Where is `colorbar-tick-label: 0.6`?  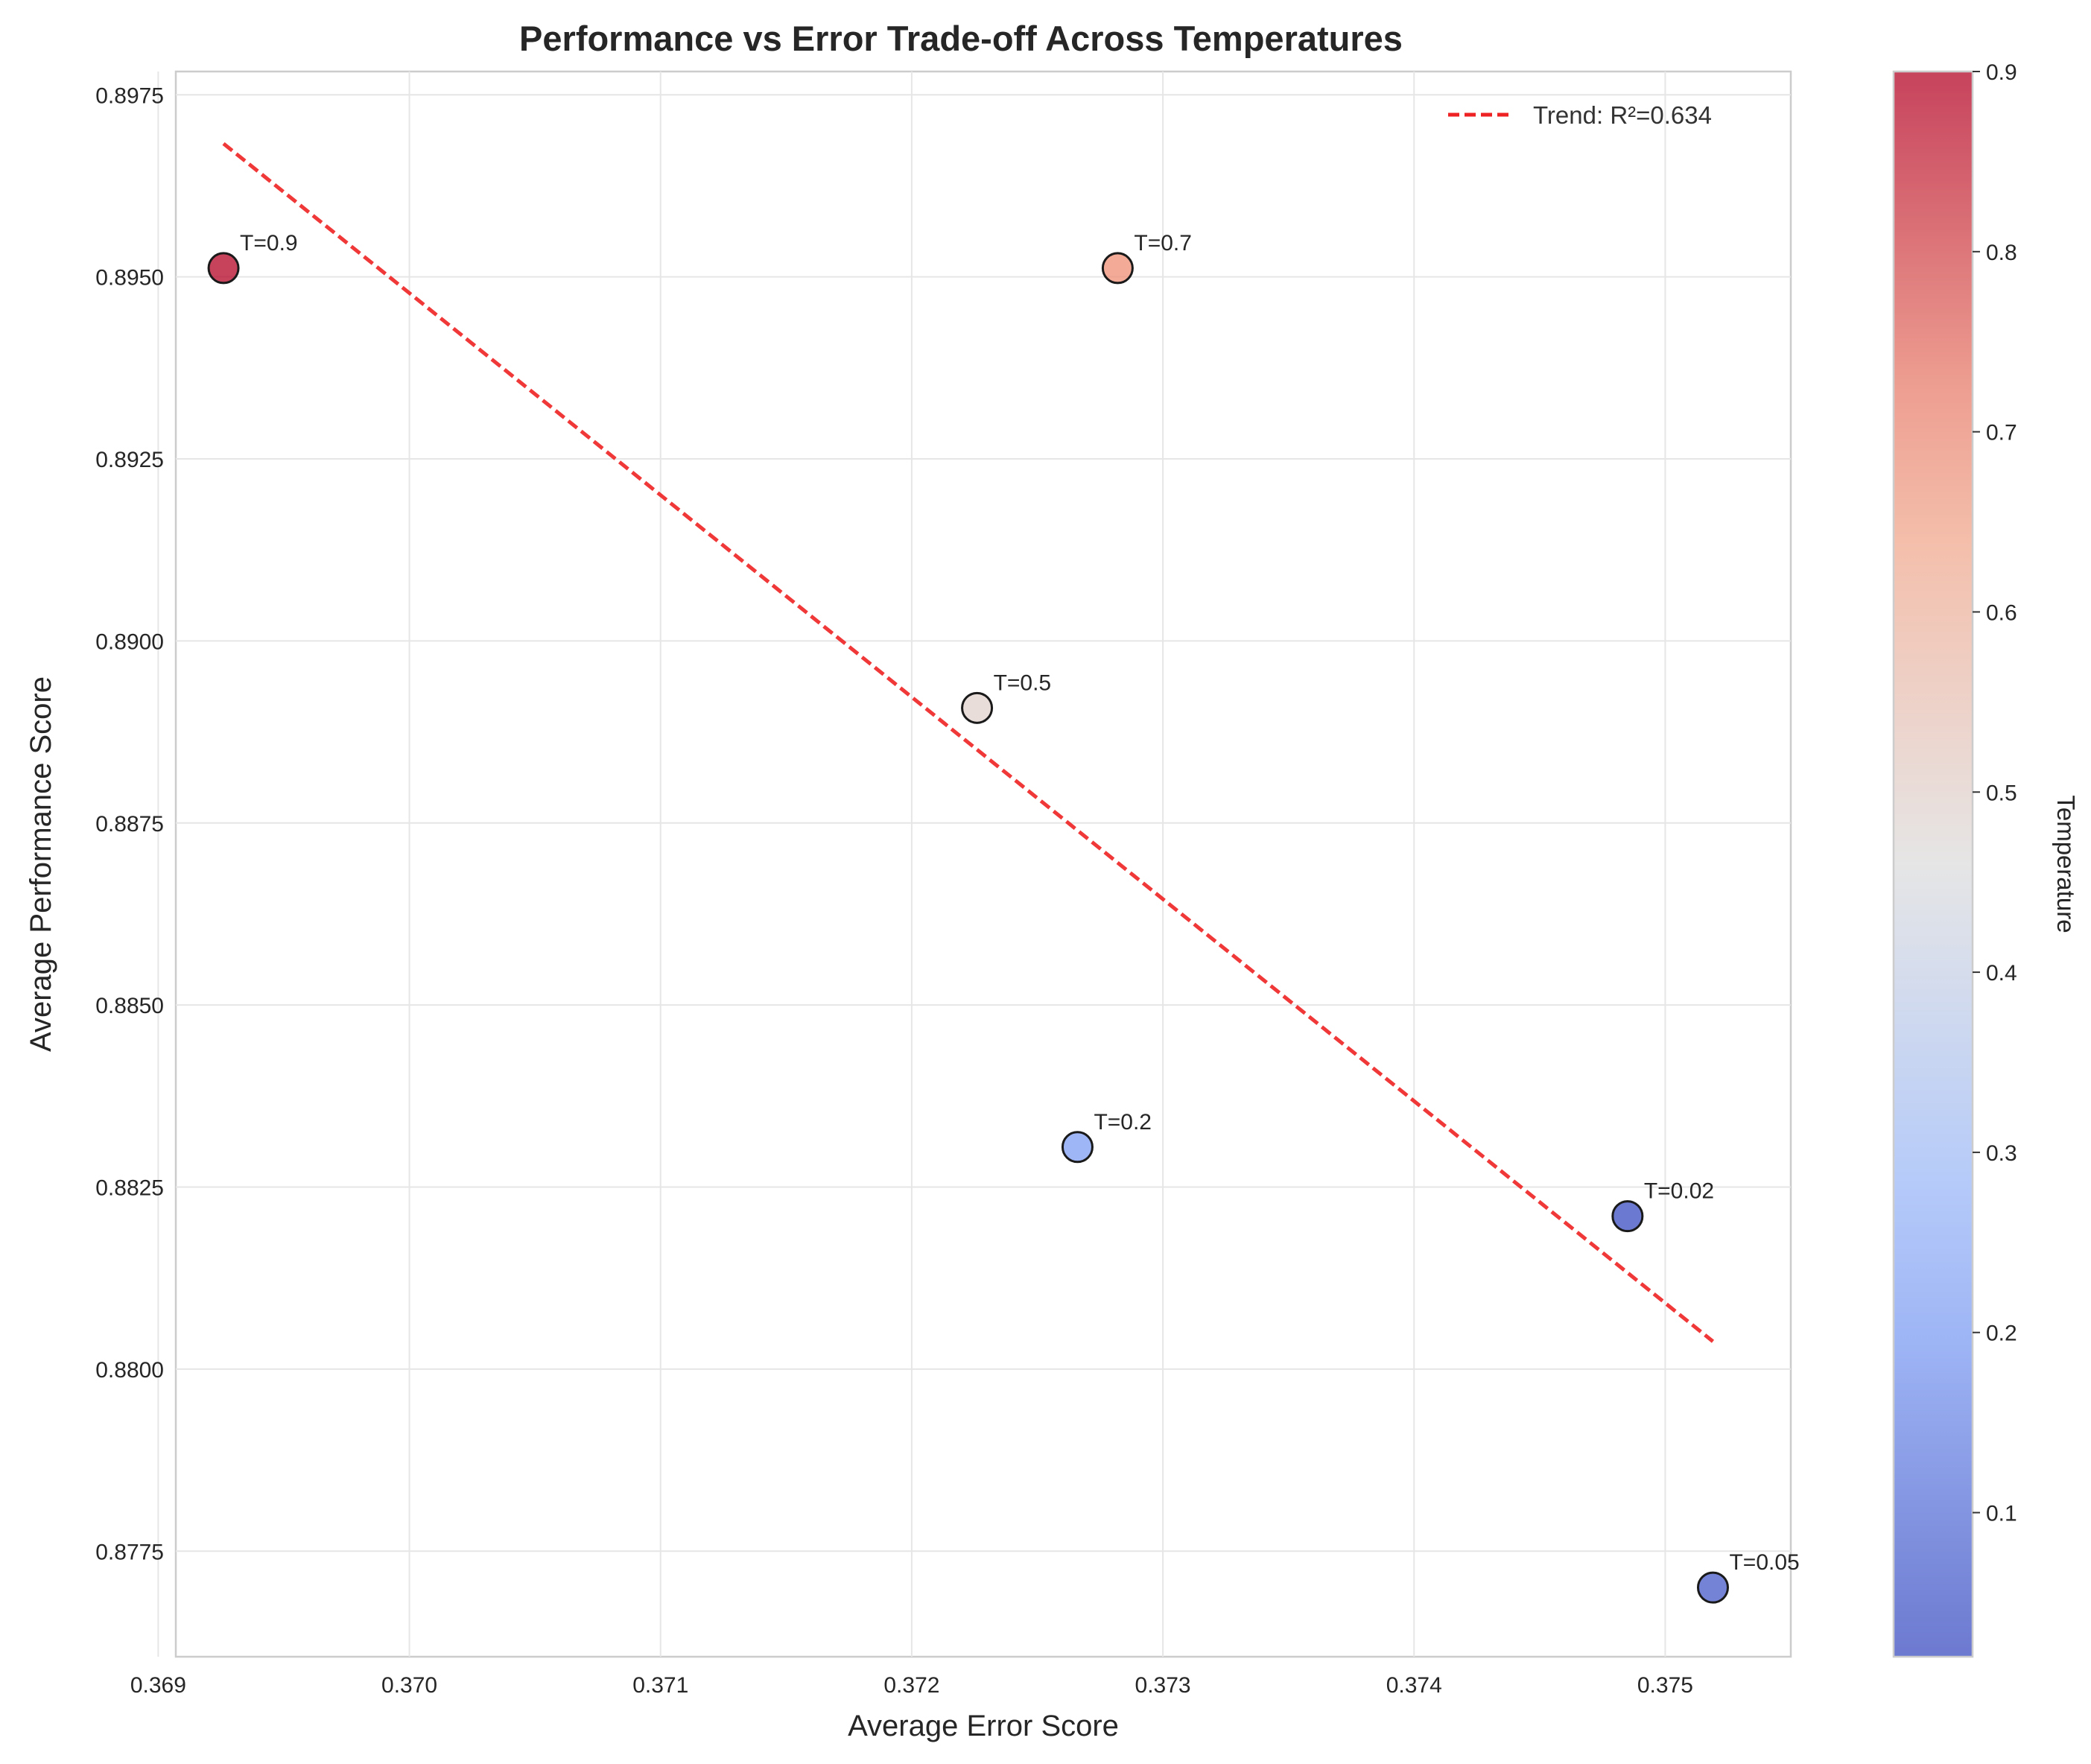 colorbar-tick-label: 0.6 is located at coordinates (2001, 613).